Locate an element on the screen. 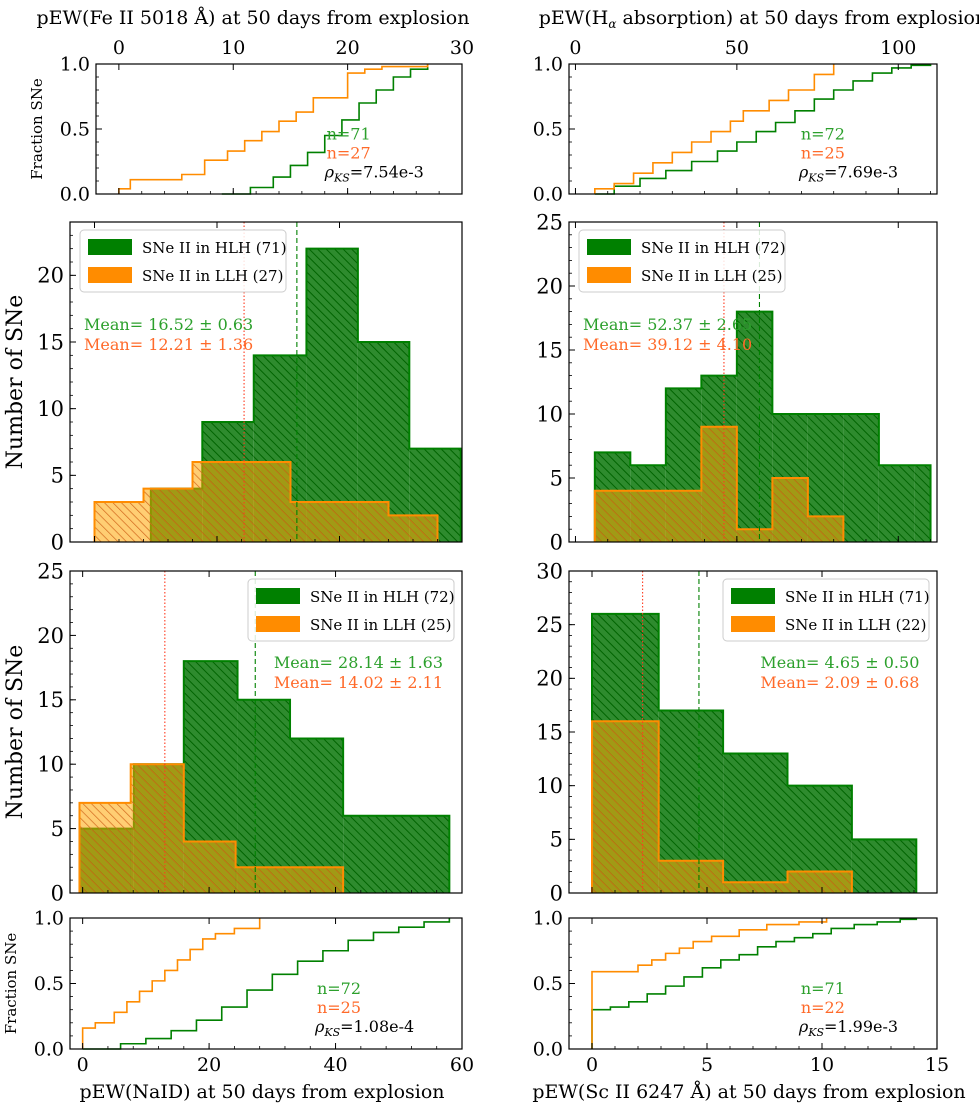 The height and width of the screenshot is (1113, 979). legend-label-hlh: SNe II in HLH (71) is located at coordinates (857, 597).